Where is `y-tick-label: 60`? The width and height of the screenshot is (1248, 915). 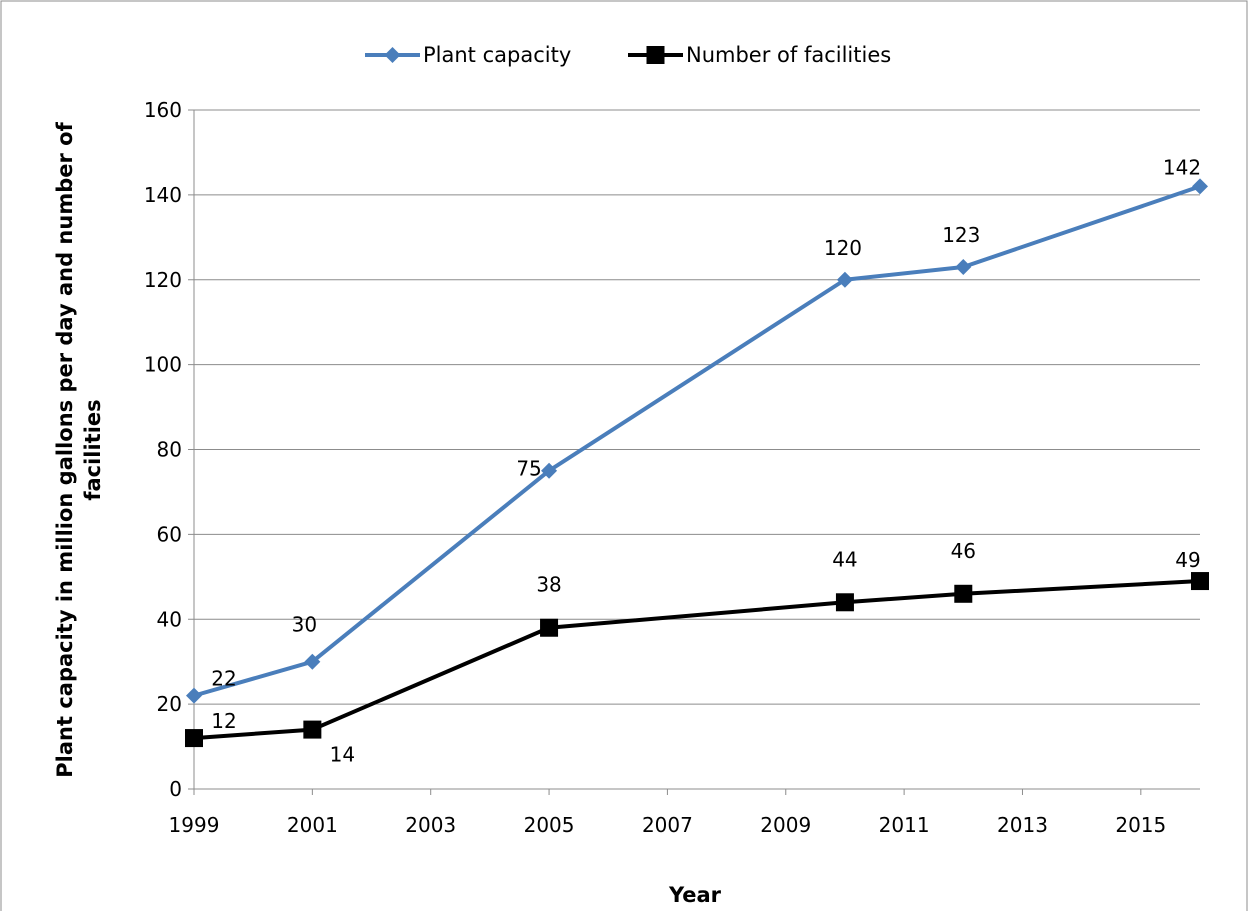 y-tick-label: 60 is located at coordinates (169, 534).